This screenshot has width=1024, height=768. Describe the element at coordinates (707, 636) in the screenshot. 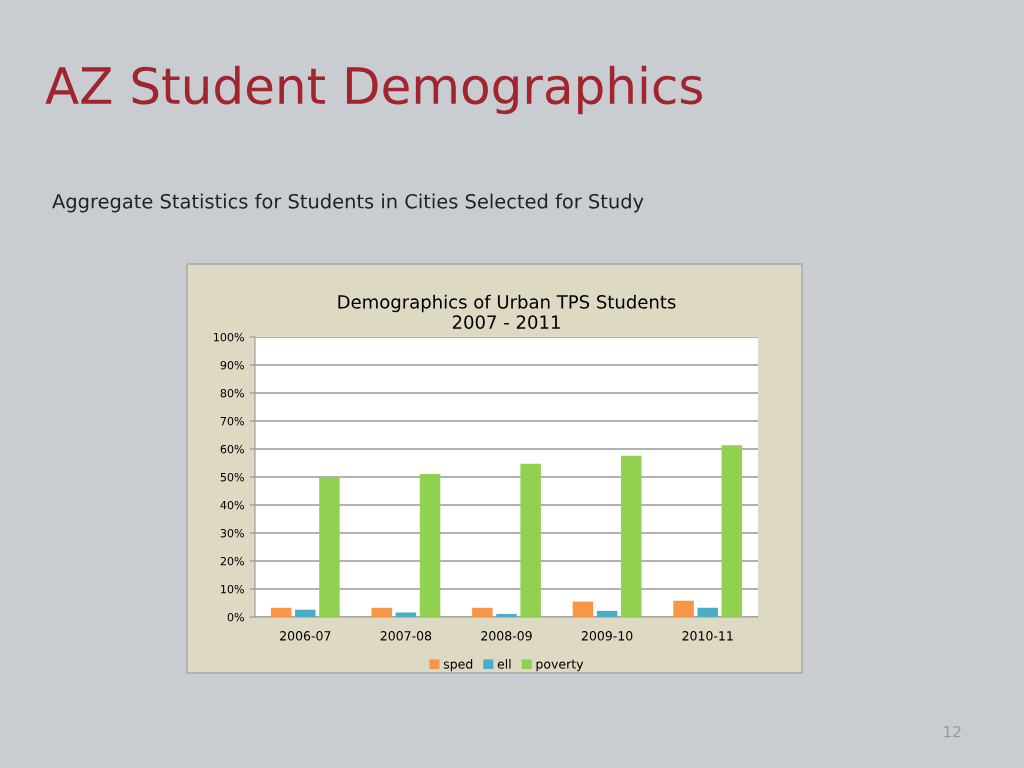

I see `x-tick-label: 2010-11` at that location.